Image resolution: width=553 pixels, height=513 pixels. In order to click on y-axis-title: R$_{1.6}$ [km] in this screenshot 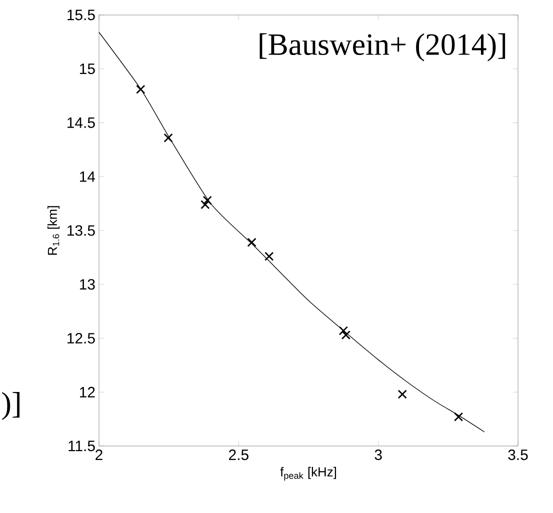, I will do `click(53, 230)`.